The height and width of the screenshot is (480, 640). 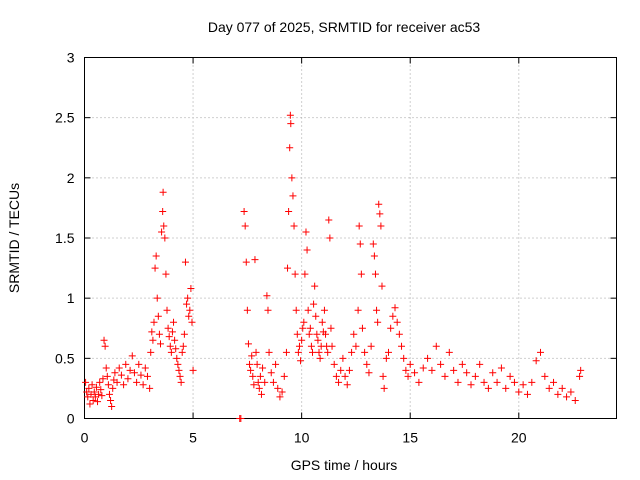 What do you see at coordinates (410, 438) in the screenshot?
I see `x-tick-label: 15` at bounding box center [410, 438].